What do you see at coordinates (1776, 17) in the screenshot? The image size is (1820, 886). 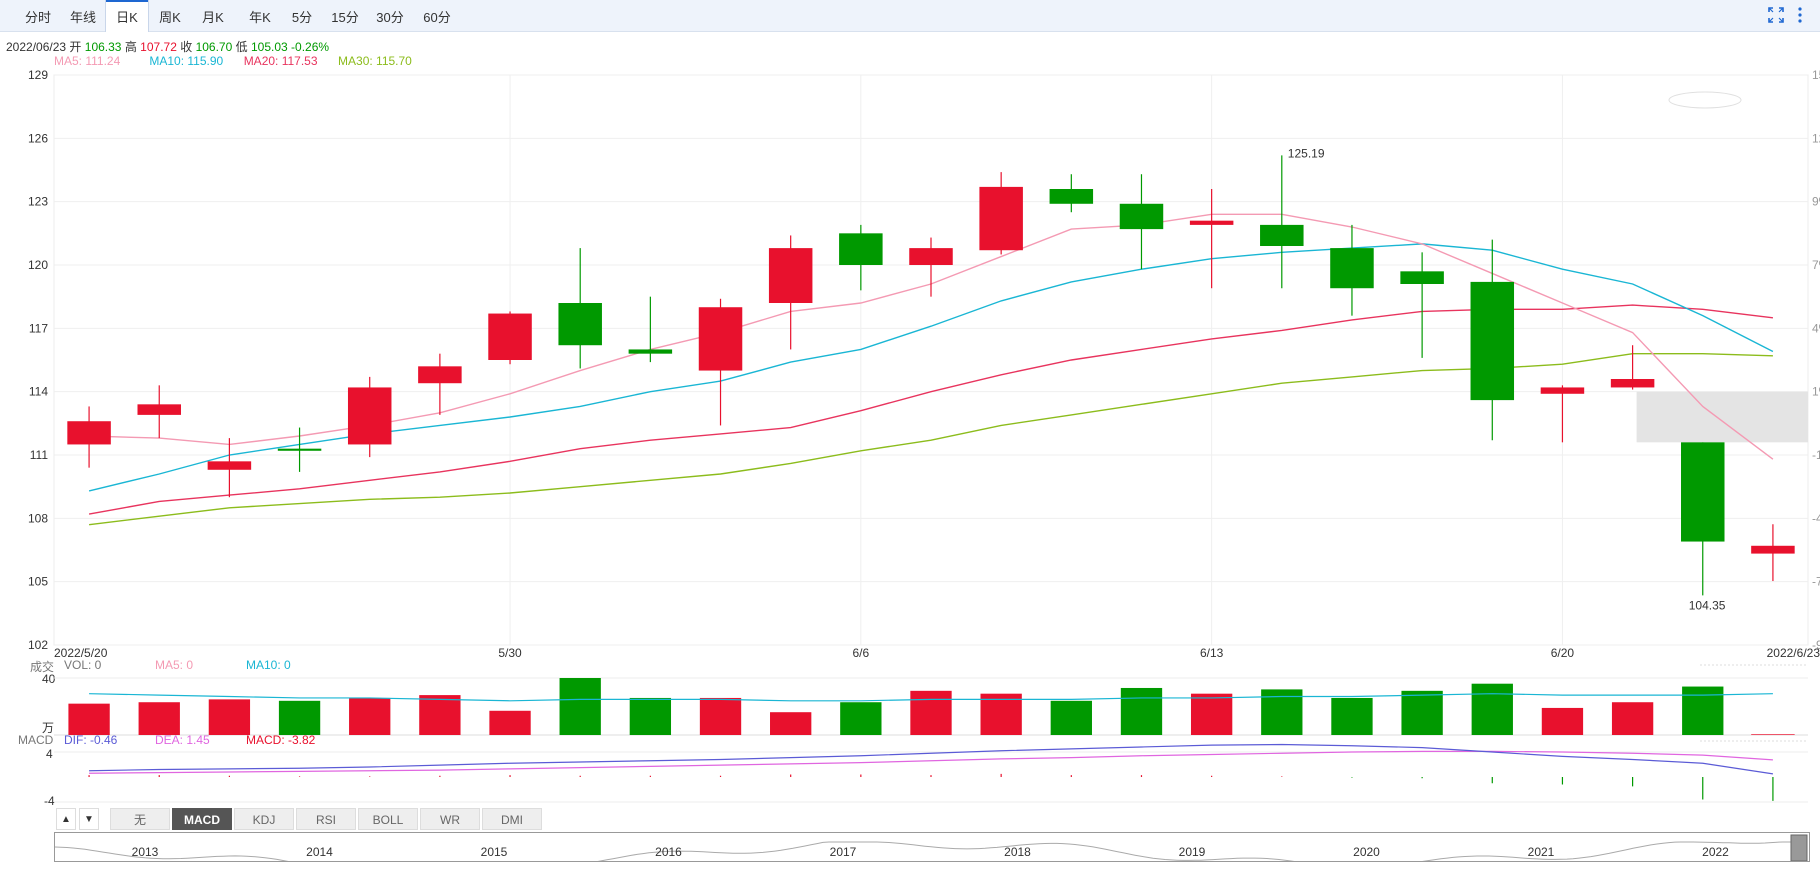 I see `fullscreen-icon` at bounding box center [1776, 17].